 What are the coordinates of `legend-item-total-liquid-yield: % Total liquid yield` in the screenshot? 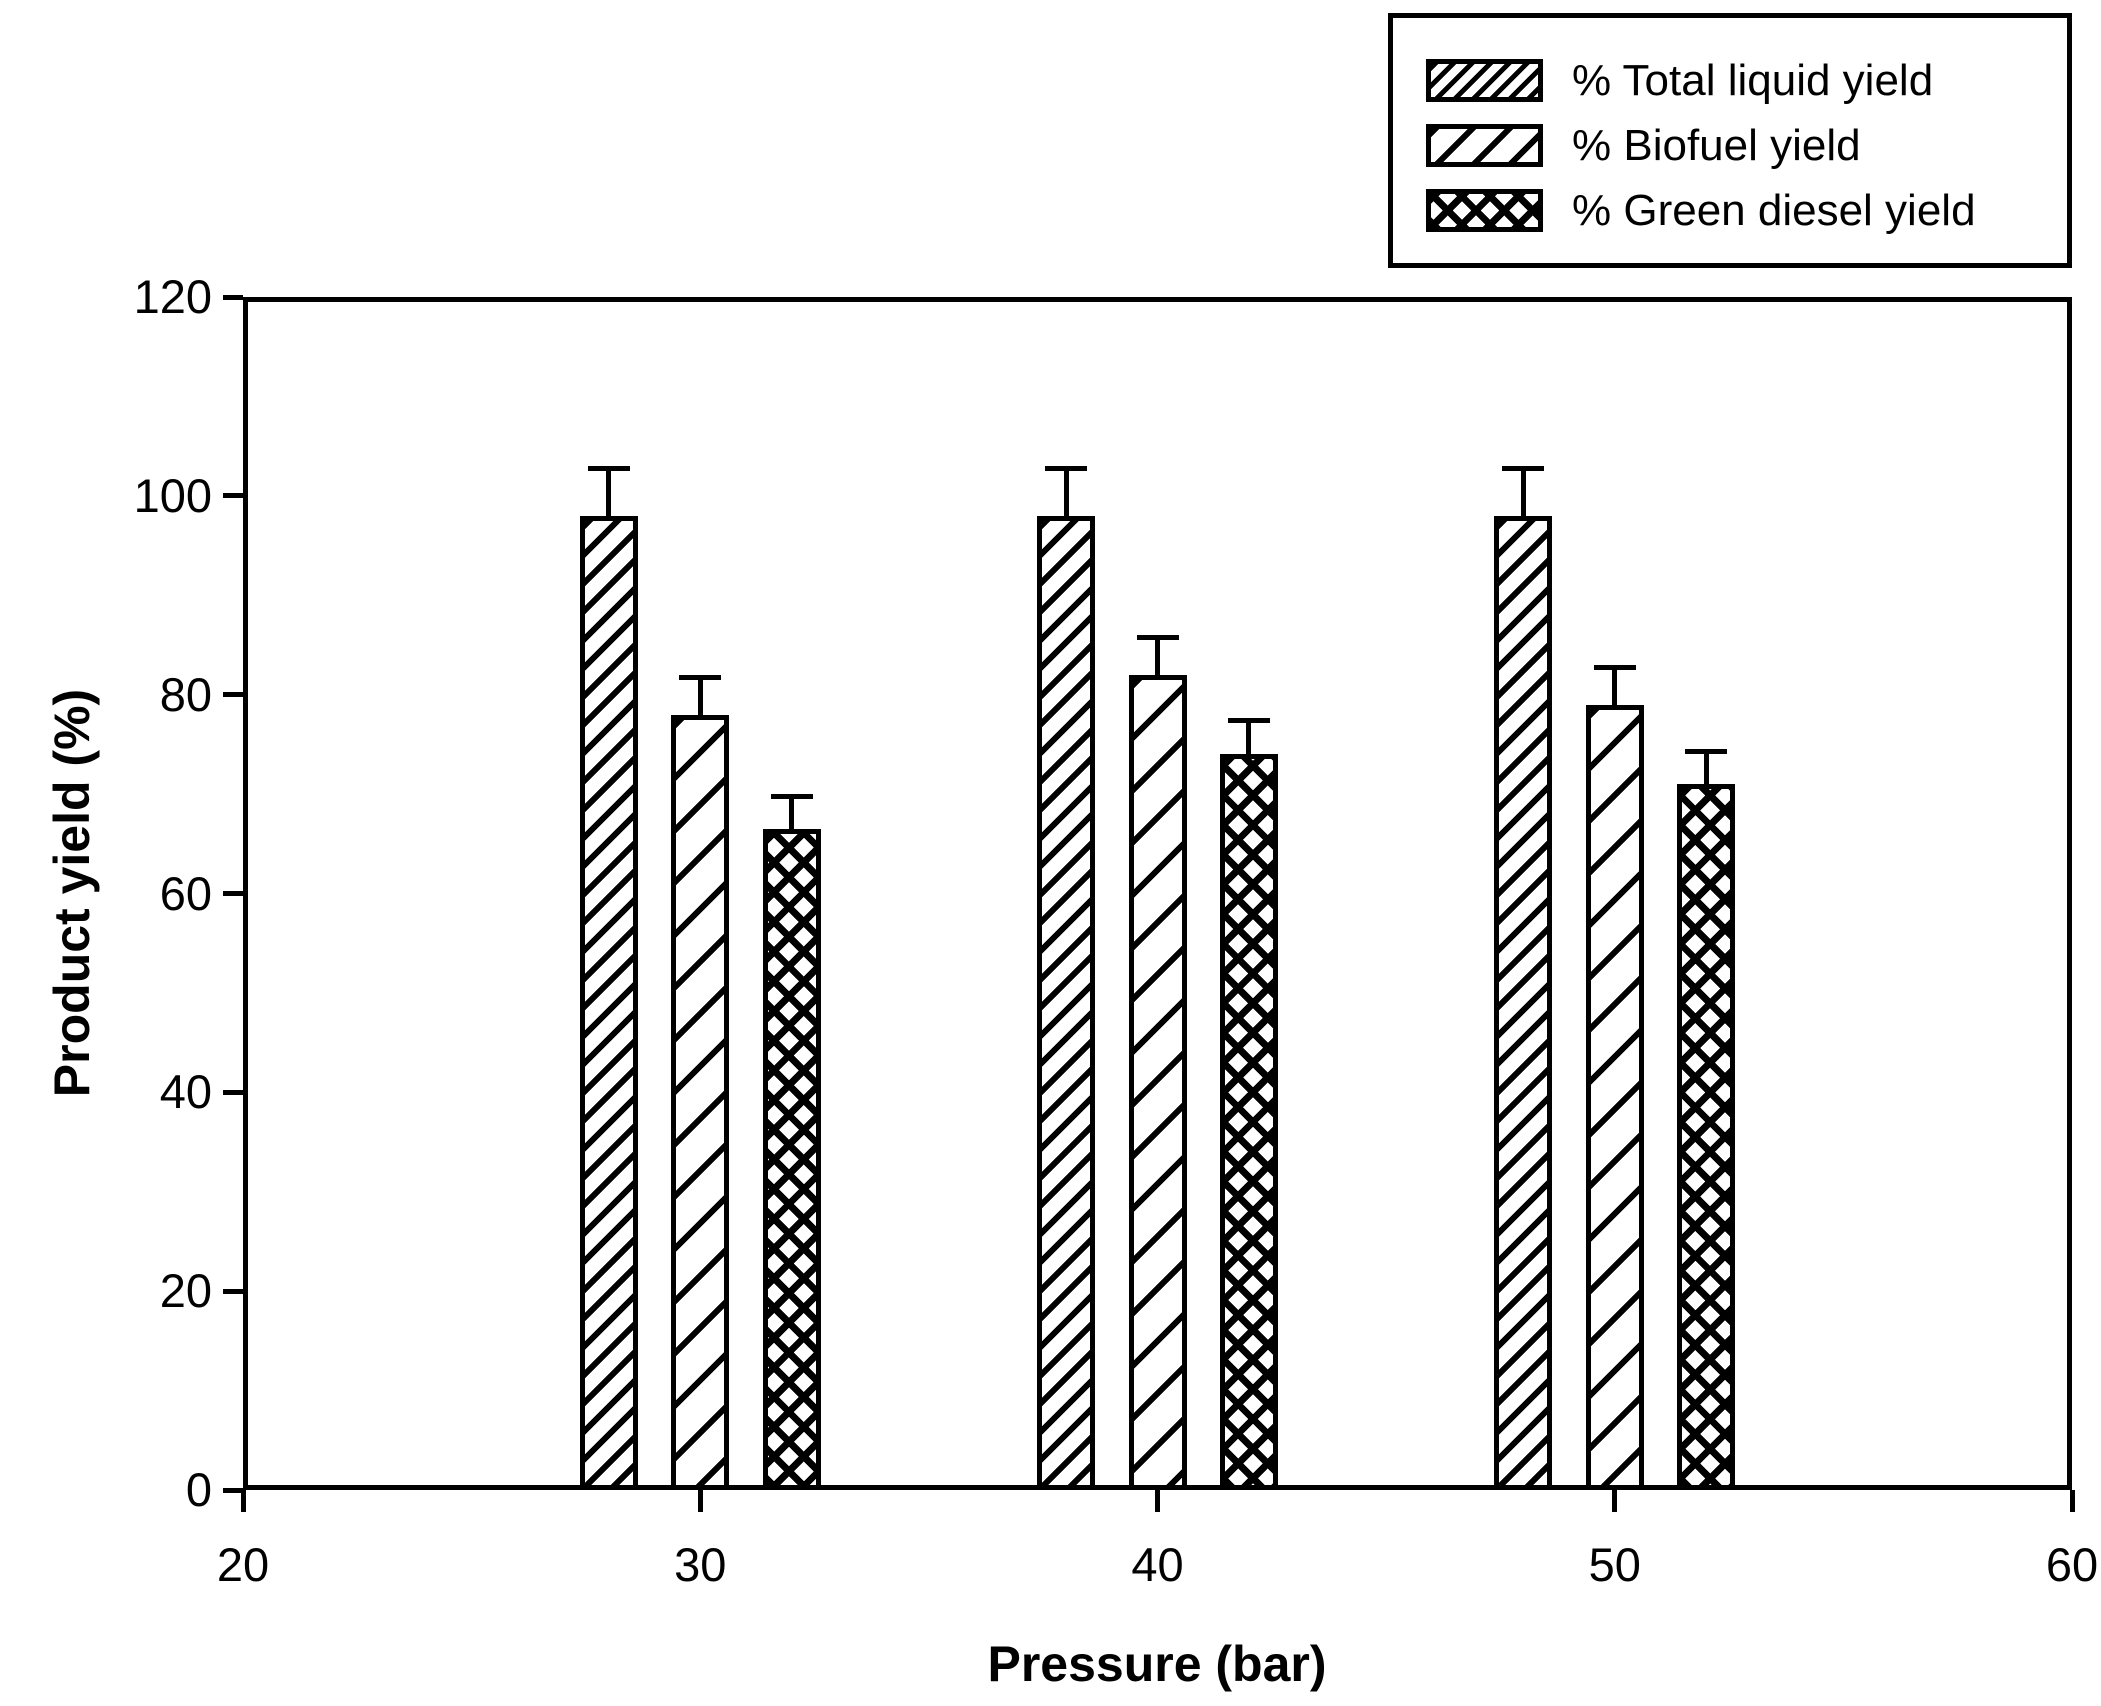 It's located at (1730, 80).